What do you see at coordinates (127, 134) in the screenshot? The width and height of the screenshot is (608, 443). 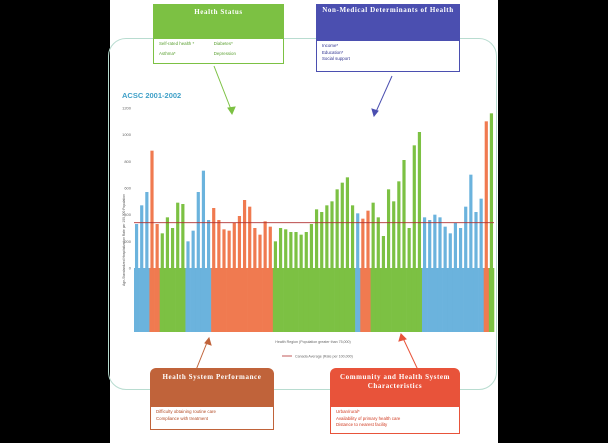 I see `y-tick-label: 1000` at bounding box center [127, 134].